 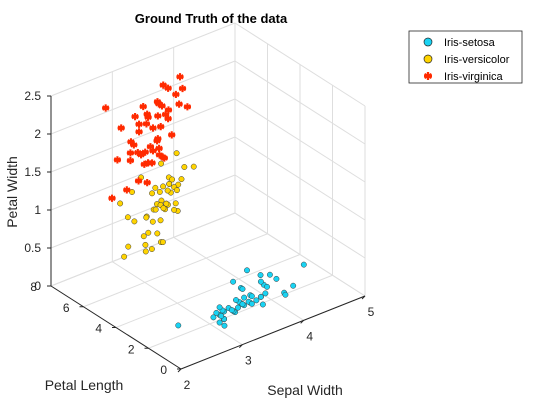 I want to click on series-iris-setosa, so click(x=241, y=295).